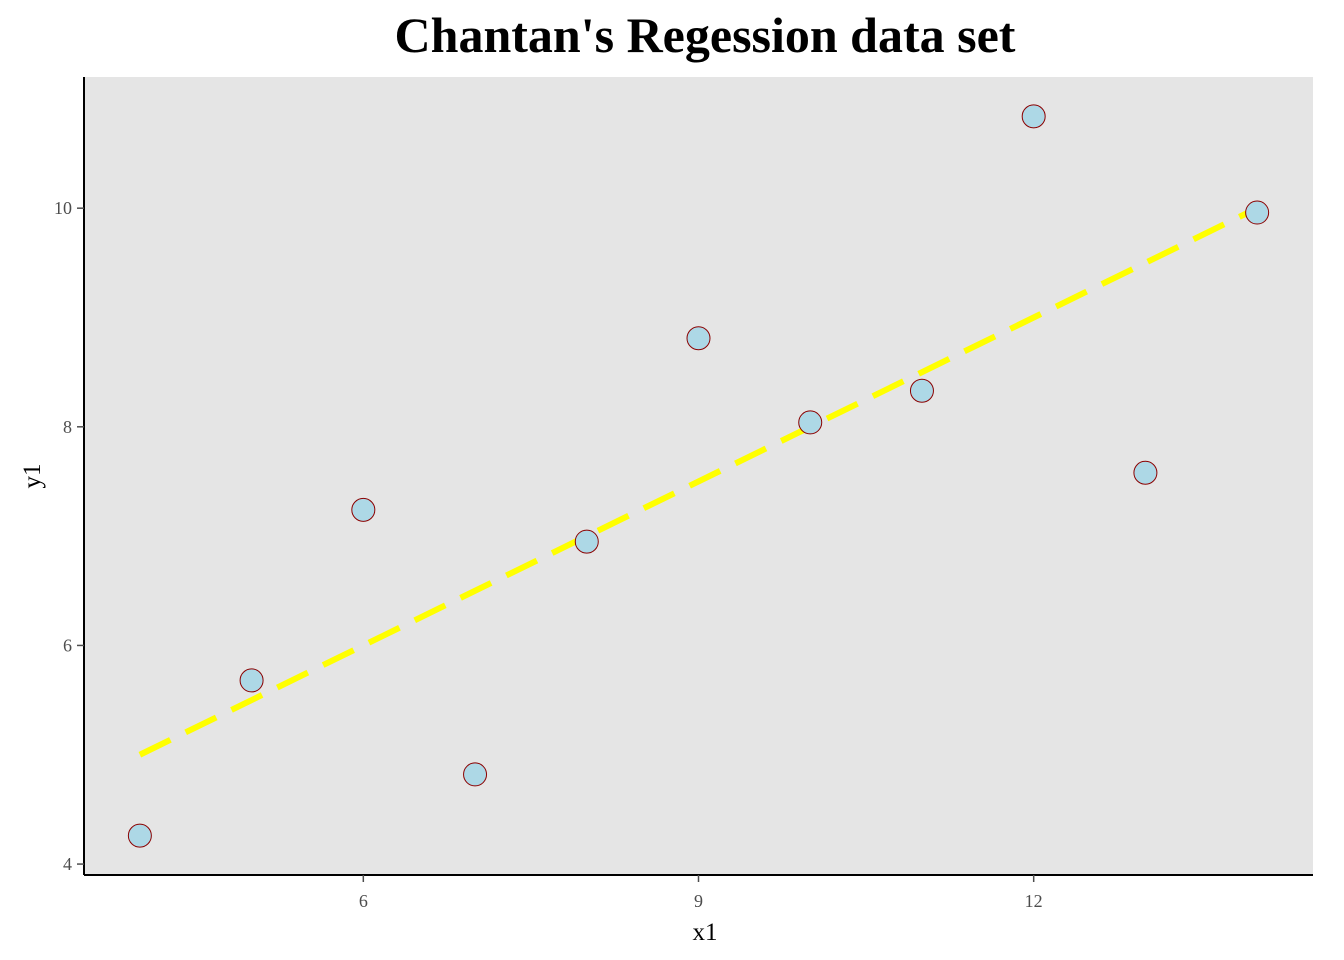  What do you see at coordinates (67, 645) in the screenshot?
I see `y-tick-label: 6` at bounding box center [67, 645].